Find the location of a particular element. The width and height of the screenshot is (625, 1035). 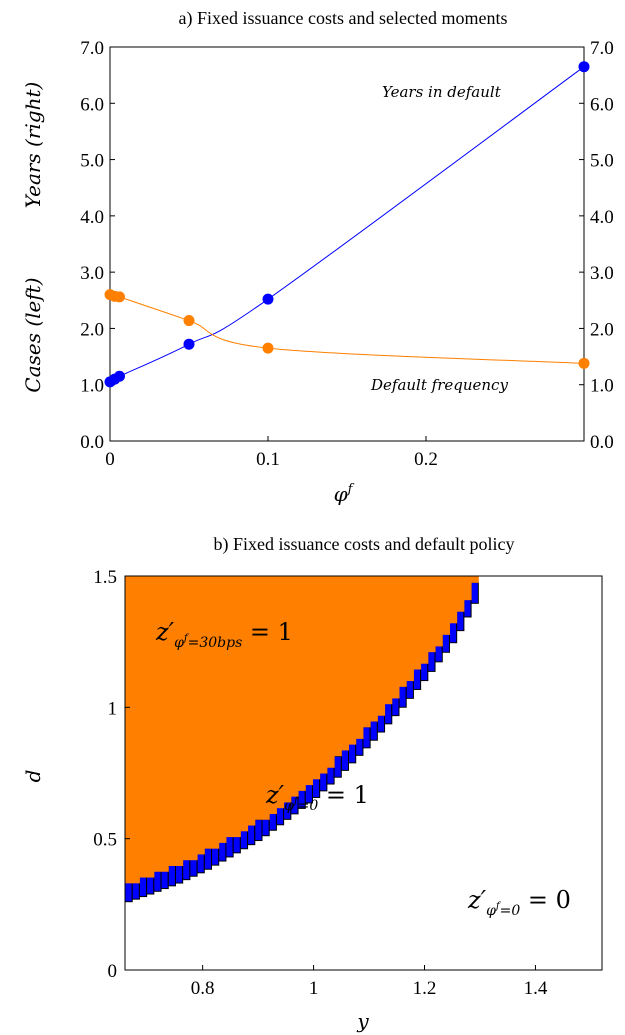

panel-b-y-axis-label: d is located at coordinates (33, 776).